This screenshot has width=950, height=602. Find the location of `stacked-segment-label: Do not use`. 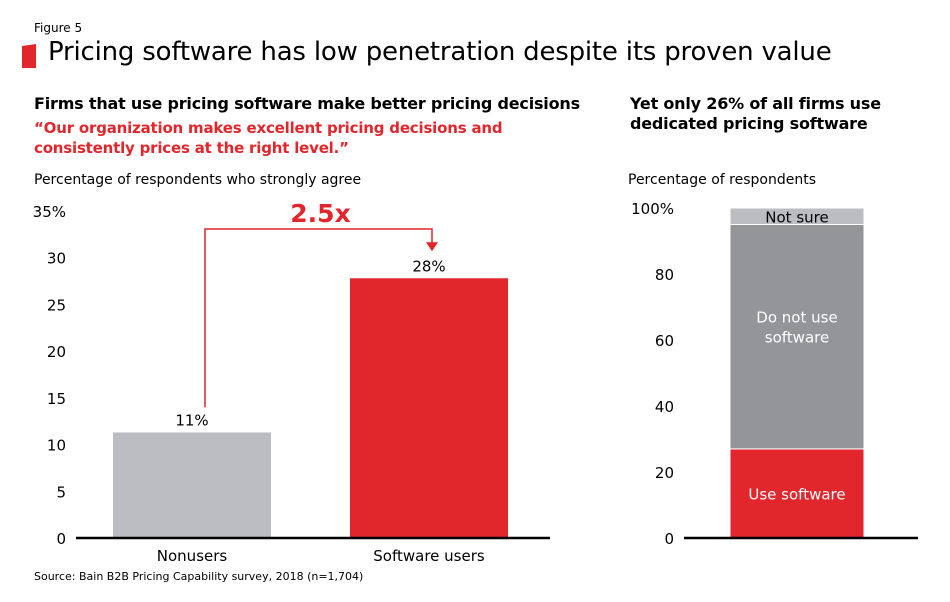

stacked-segment-label: Do not use is located at coordinates (796, 318).